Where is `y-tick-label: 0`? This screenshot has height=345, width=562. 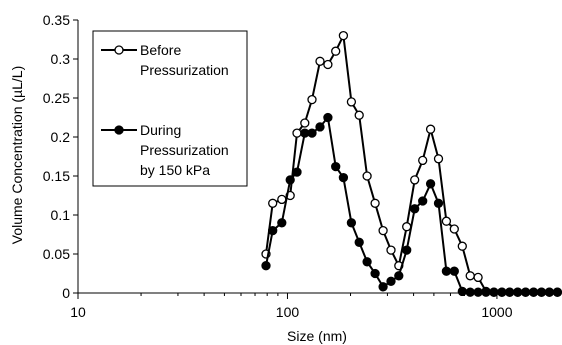 y-tick-label: 0 is located at coordinates (66, 293).